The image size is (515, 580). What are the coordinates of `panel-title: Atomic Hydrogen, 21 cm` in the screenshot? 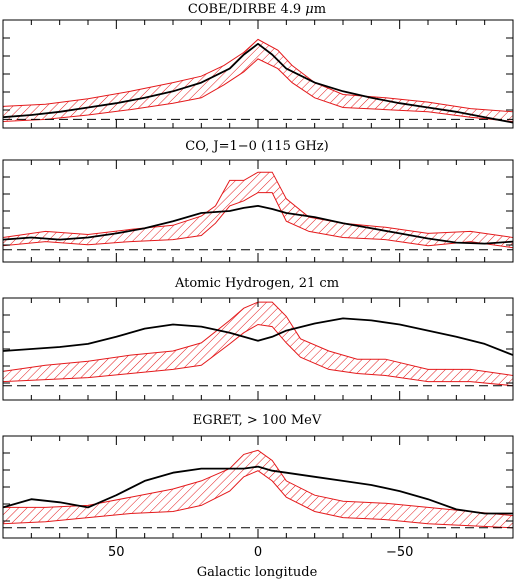 It's located at (256, 283).